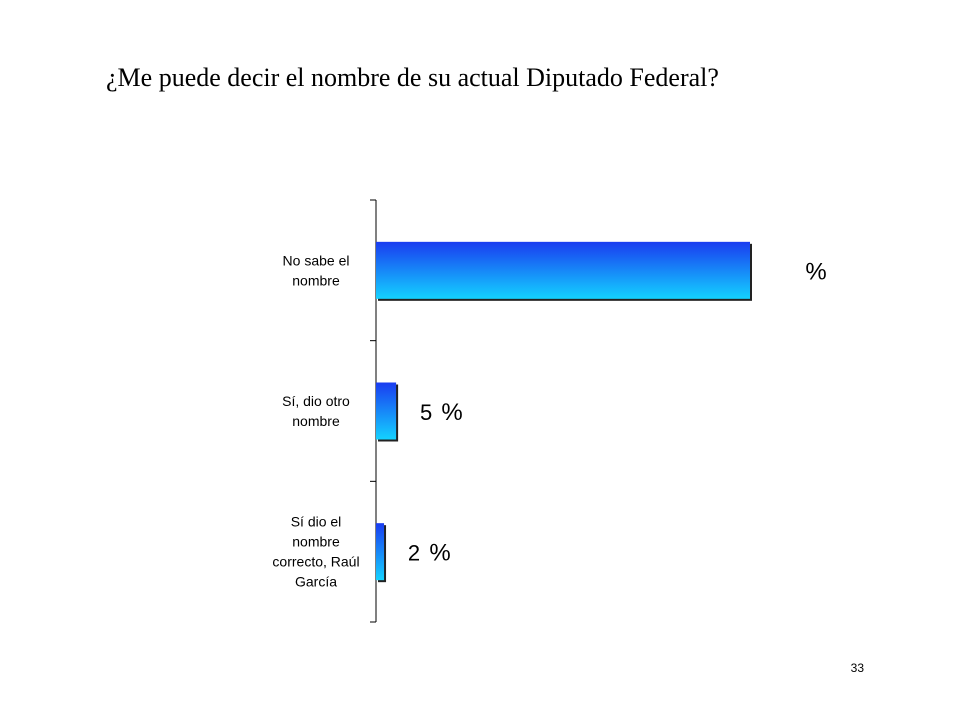 This screenshot has width=960, height=720. What do you see at coordinates (316, 270) in the screenshot?
I see `category-label: No sabe el nombre` at bounding box center [316, 270].